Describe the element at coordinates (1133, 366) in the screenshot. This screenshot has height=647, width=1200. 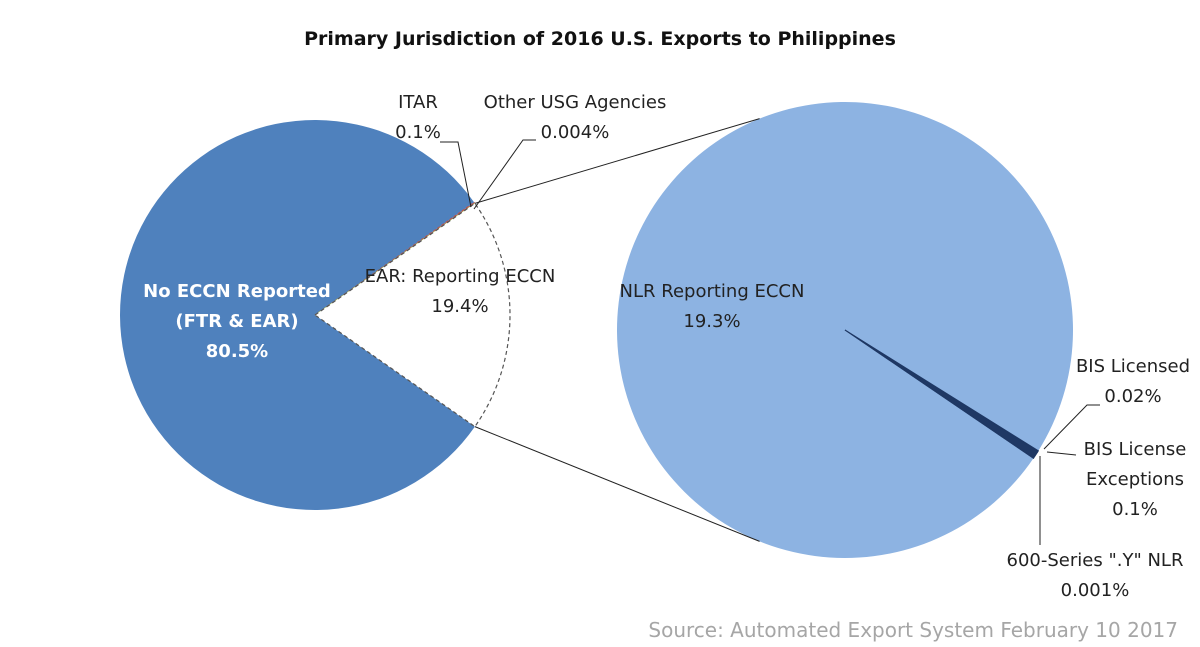
I see `label-name: BIS Licensed` at that location.